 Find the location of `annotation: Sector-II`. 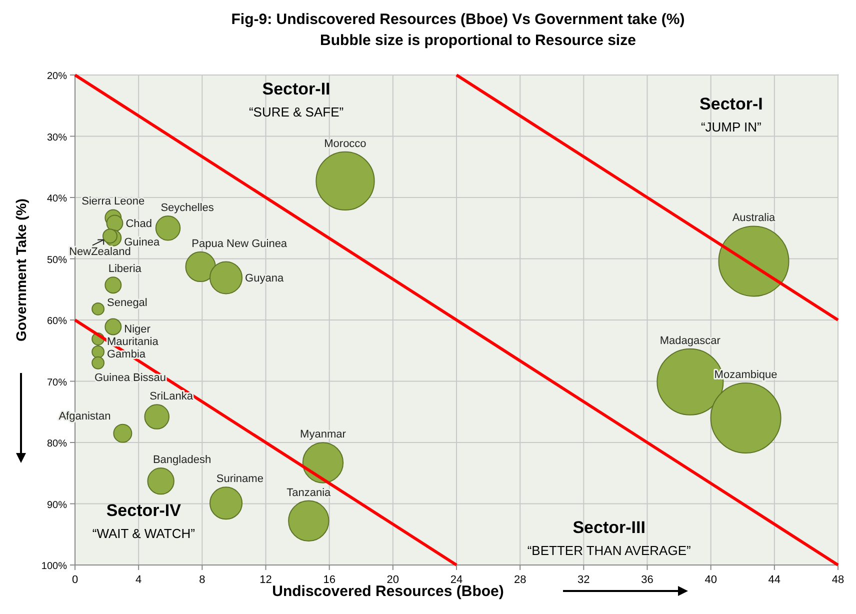

annotation: Sector-II is located at coordinates (296, 89).